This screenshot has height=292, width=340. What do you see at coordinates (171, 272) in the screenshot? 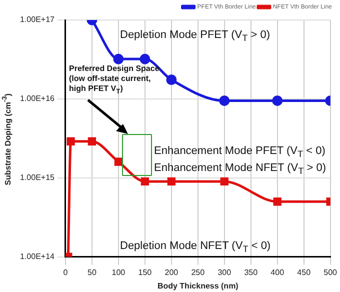
I see `x-tick-label: 200` at bounding box center [171, 272].